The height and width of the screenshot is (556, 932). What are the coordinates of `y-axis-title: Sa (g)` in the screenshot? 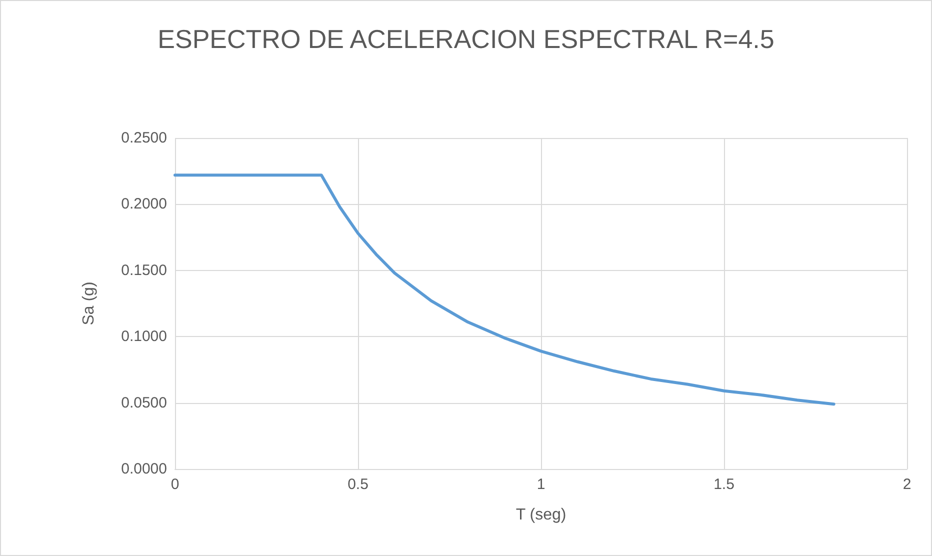 It's located at (89, 304).